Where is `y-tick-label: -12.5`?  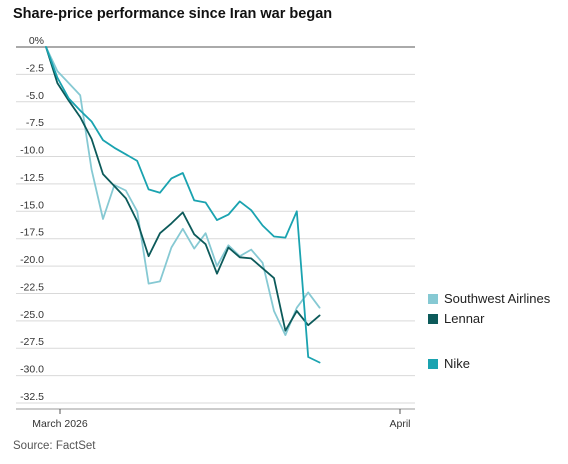 y-tick-label: -12.5 is located at coordinates (32, 178).